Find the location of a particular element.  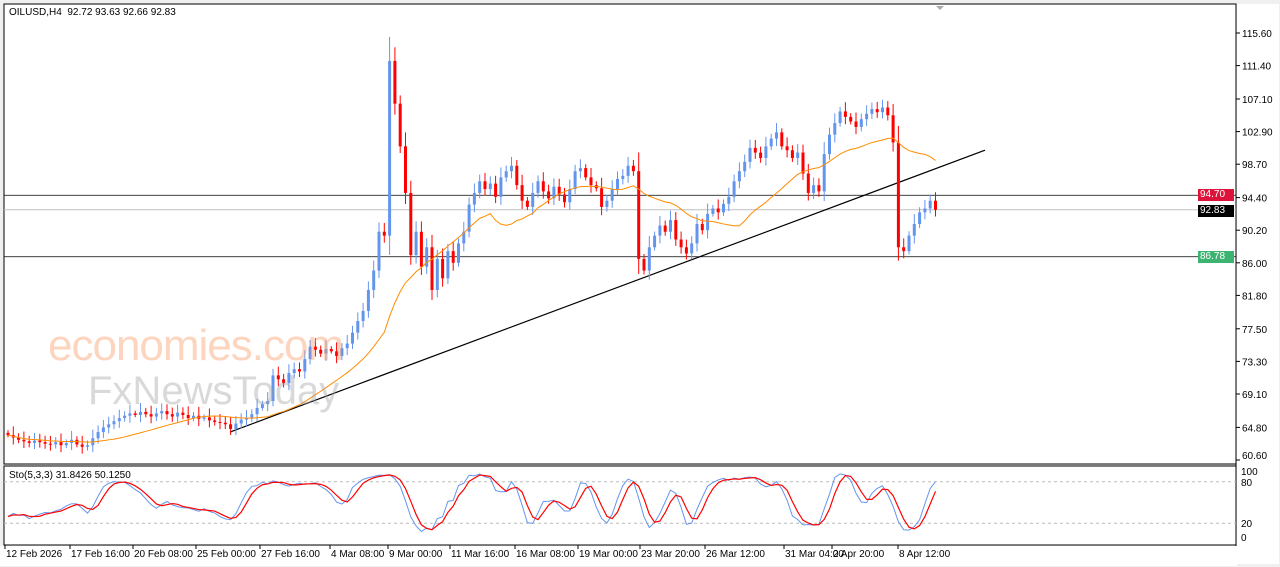

time-tick-label: 23 Mar 20:00 is located at coordinates (670, 554).